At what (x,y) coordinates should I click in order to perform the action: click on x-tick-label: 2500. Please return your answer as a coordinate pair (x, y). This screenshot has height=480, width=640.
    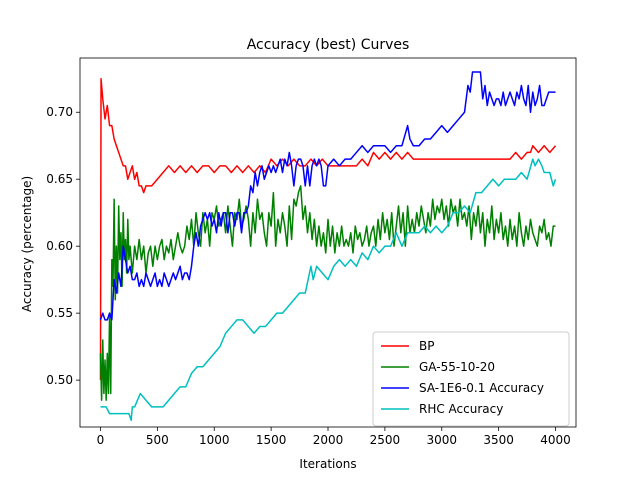
    Looking at the image, I should click on (385, 440).